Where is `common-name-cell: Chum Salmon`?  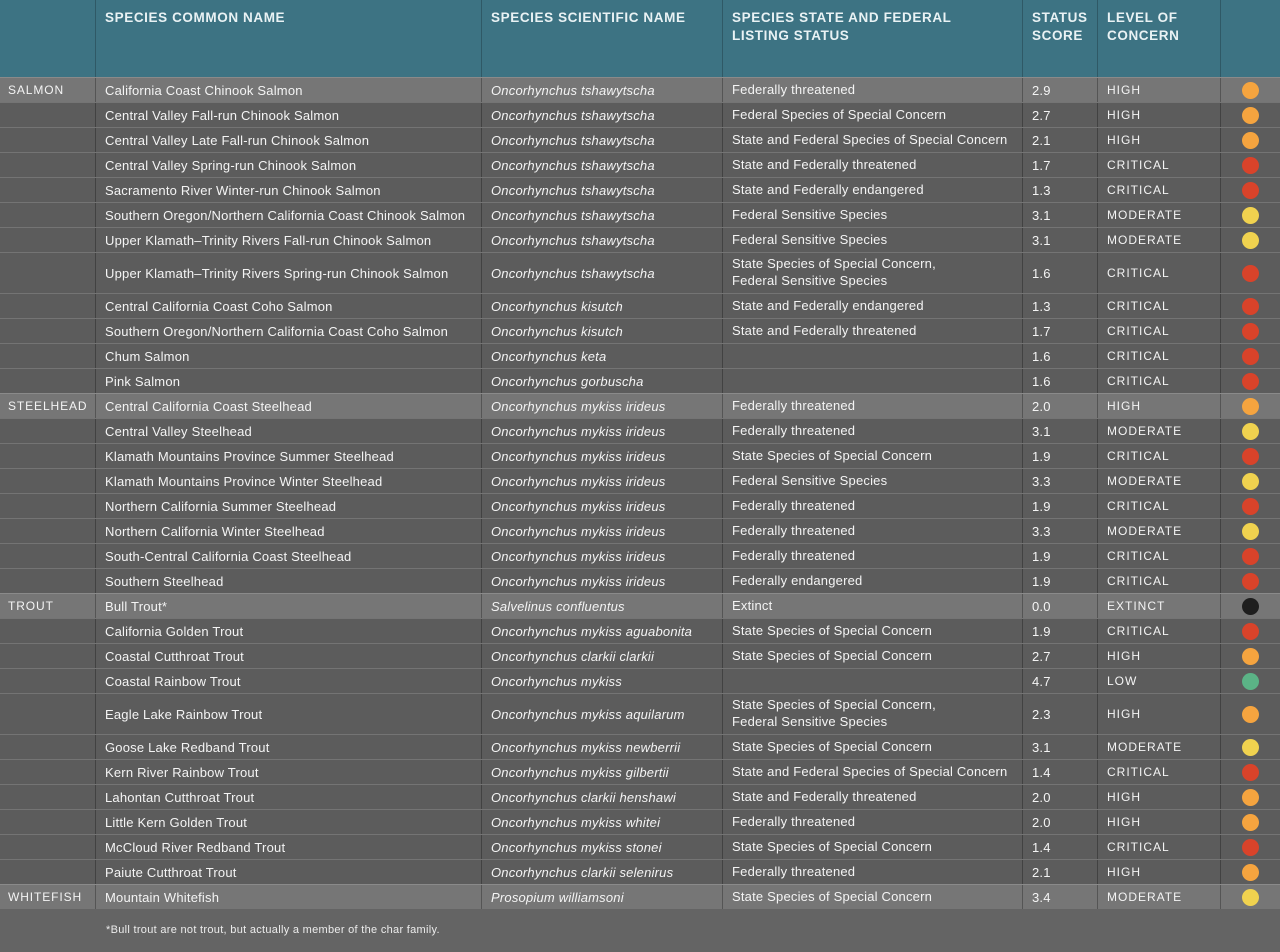
common-name-cell: Chum Salmon is located at coordinates (288, 356).